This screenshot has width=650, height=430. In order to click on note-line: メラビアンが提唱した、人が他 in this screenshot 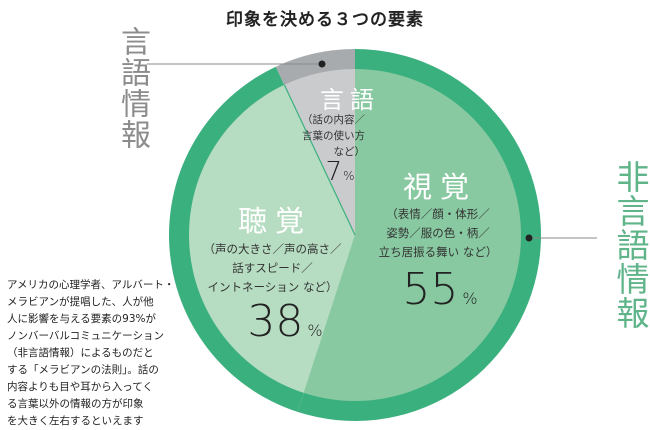, I will do `click(80, 302)`.